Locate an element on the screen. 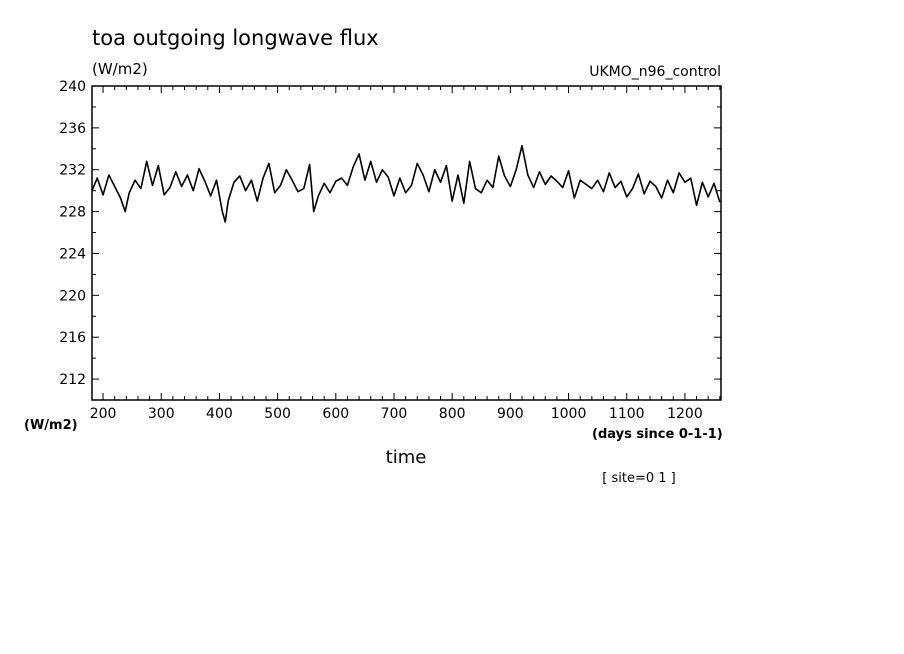 The width and height of the screenshot is (904, 654). x-tick-label: 1100 is located at coordinates (627, 414).